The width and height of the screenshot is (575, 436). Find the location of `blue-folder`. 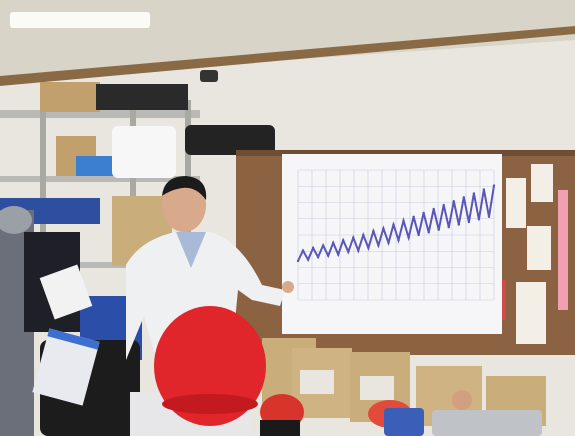

blue-folder is located at coordinates (404, 422).